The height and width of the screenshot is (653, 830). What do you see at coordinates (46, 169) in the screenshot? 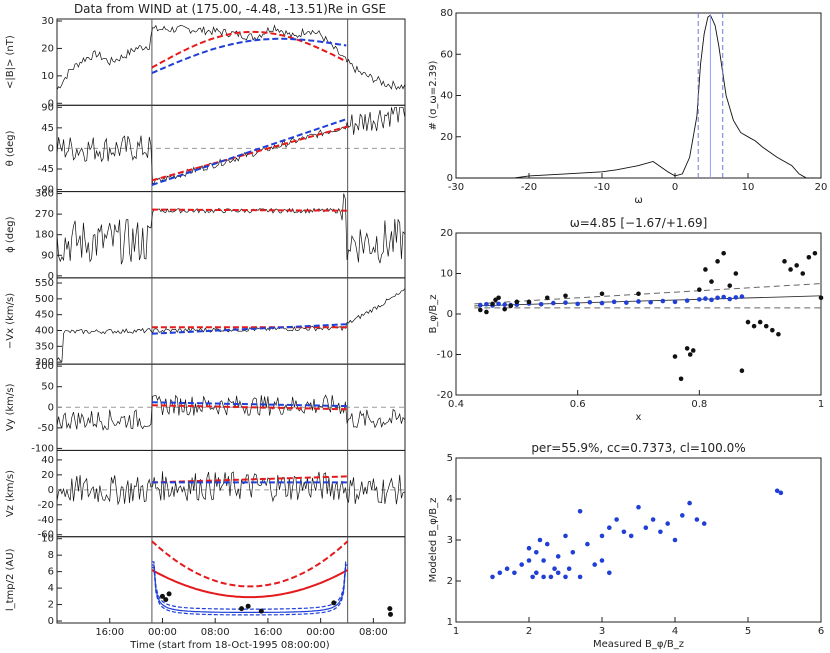
I see `y-tick-label: -45` at bounding box center [46, 169].